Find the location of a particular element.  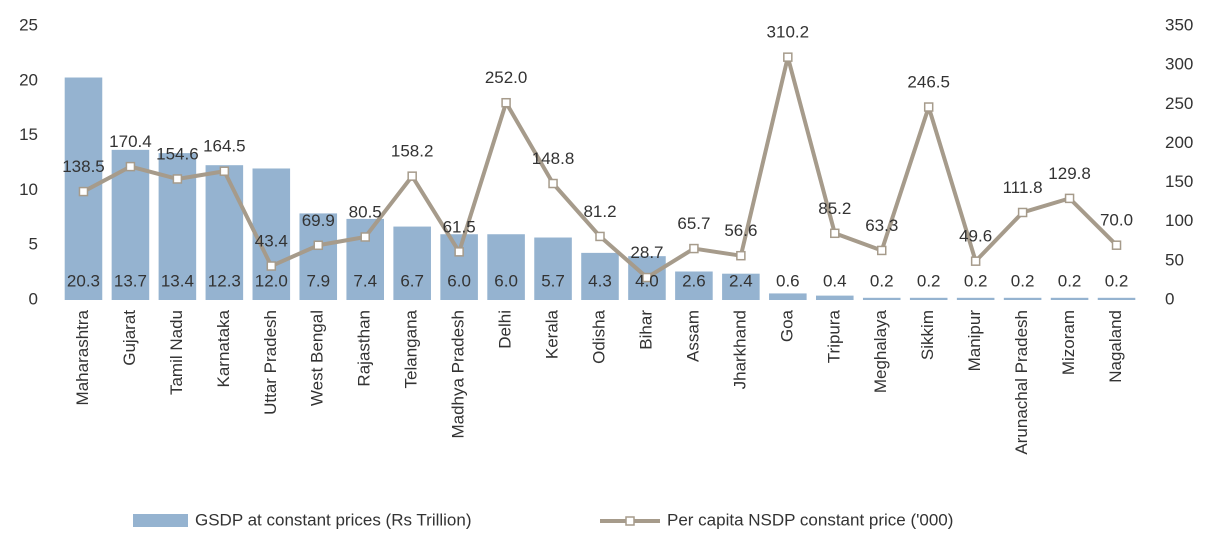

data-label: 4.0 is located at coordinates (647, 280).